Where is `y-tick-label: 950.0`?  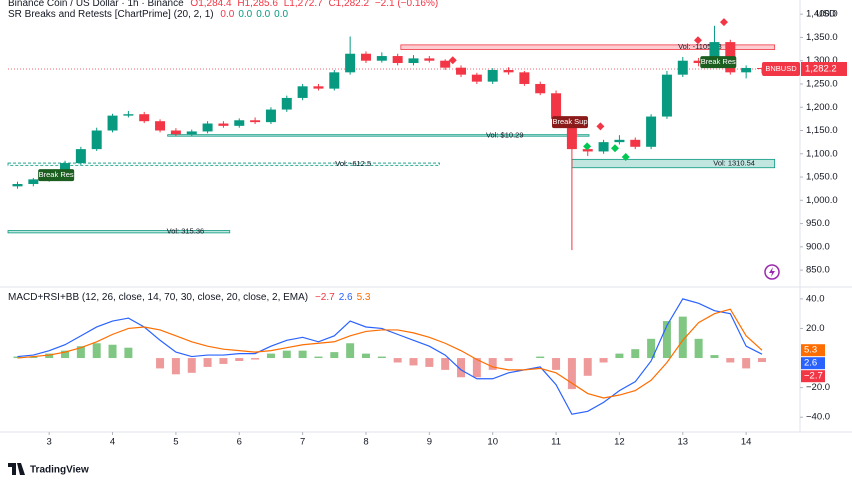
y-tick-label: 950.0 is located at coordinates (818, 223).